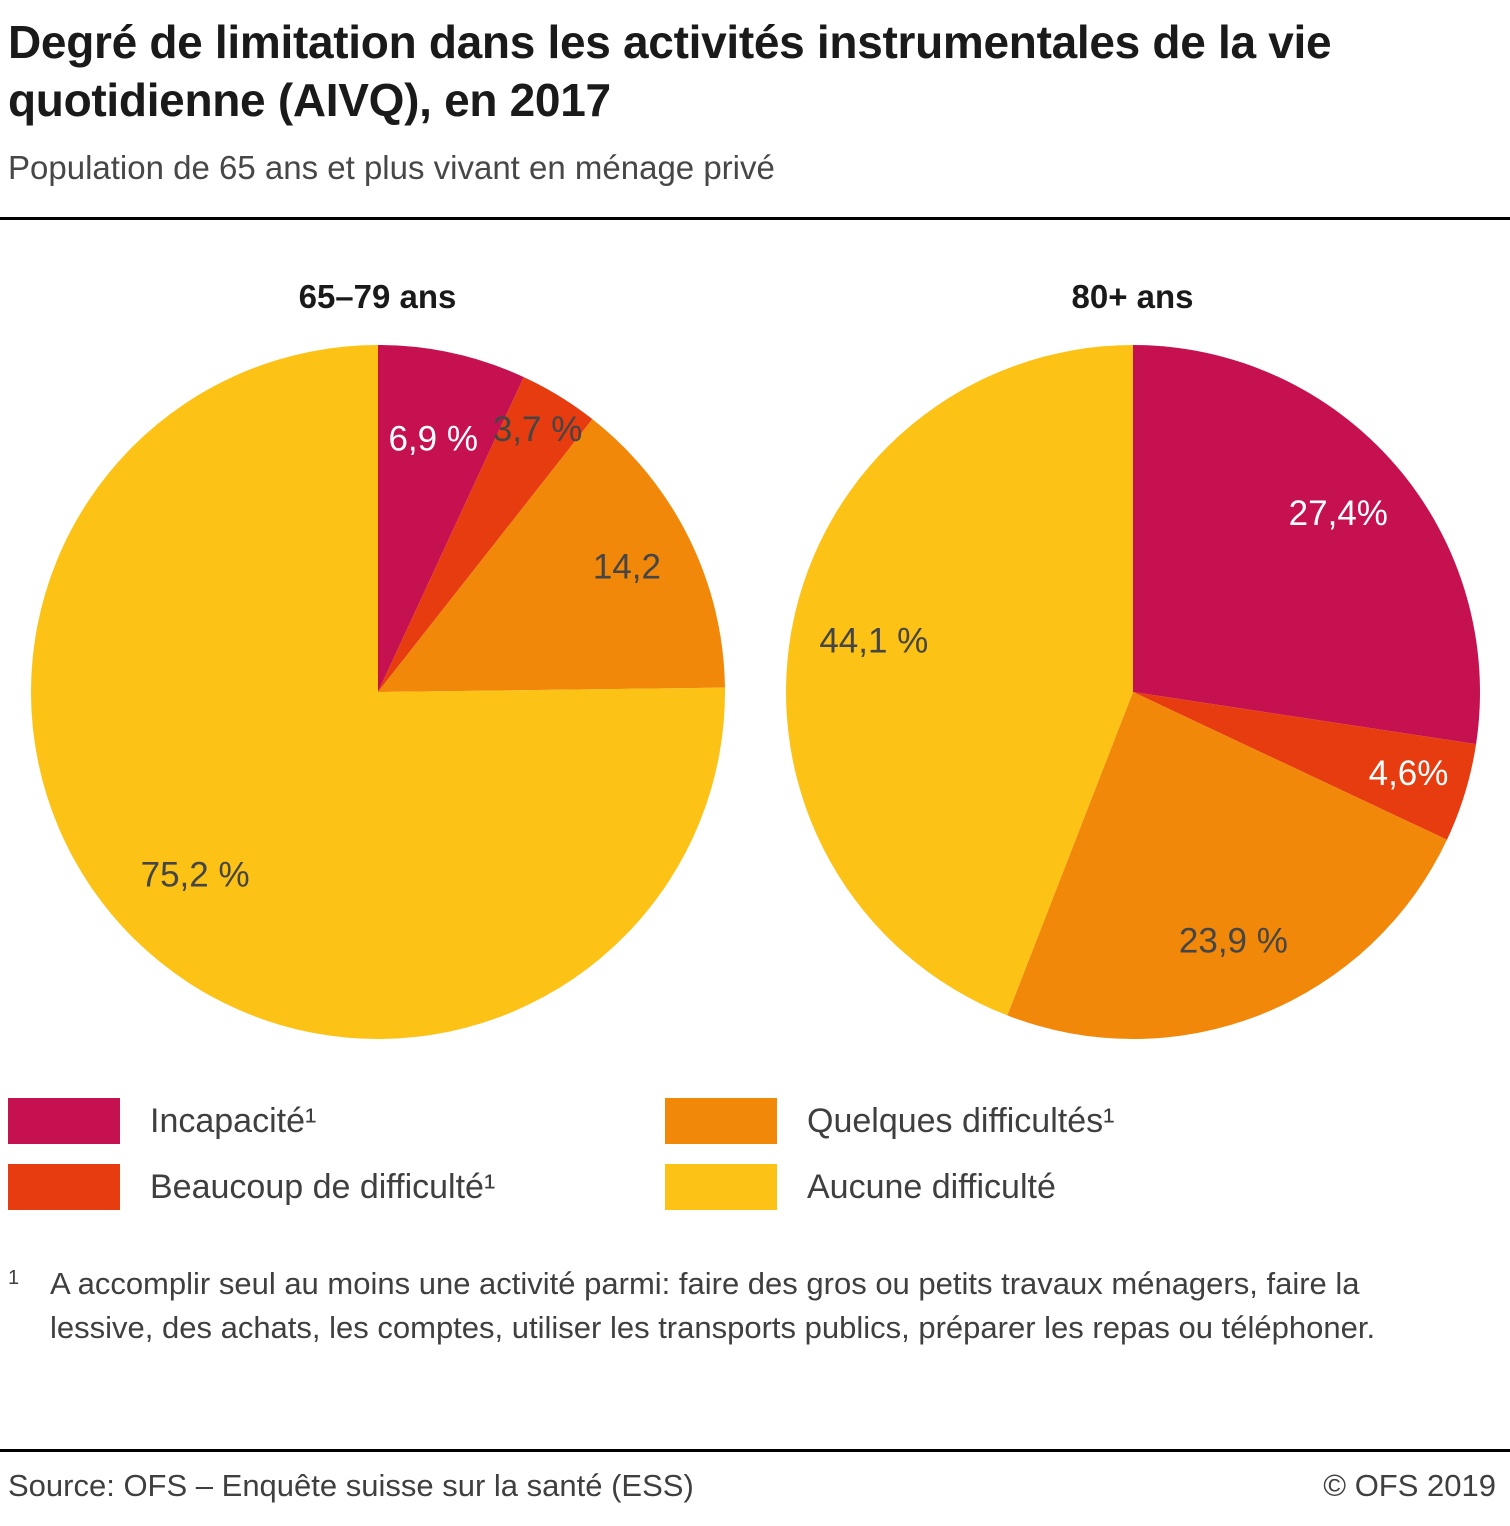 The image size is (1510, 1526). I want to click on legend-swatch-beaucoup-de-difficulte, so click(64, 1187).